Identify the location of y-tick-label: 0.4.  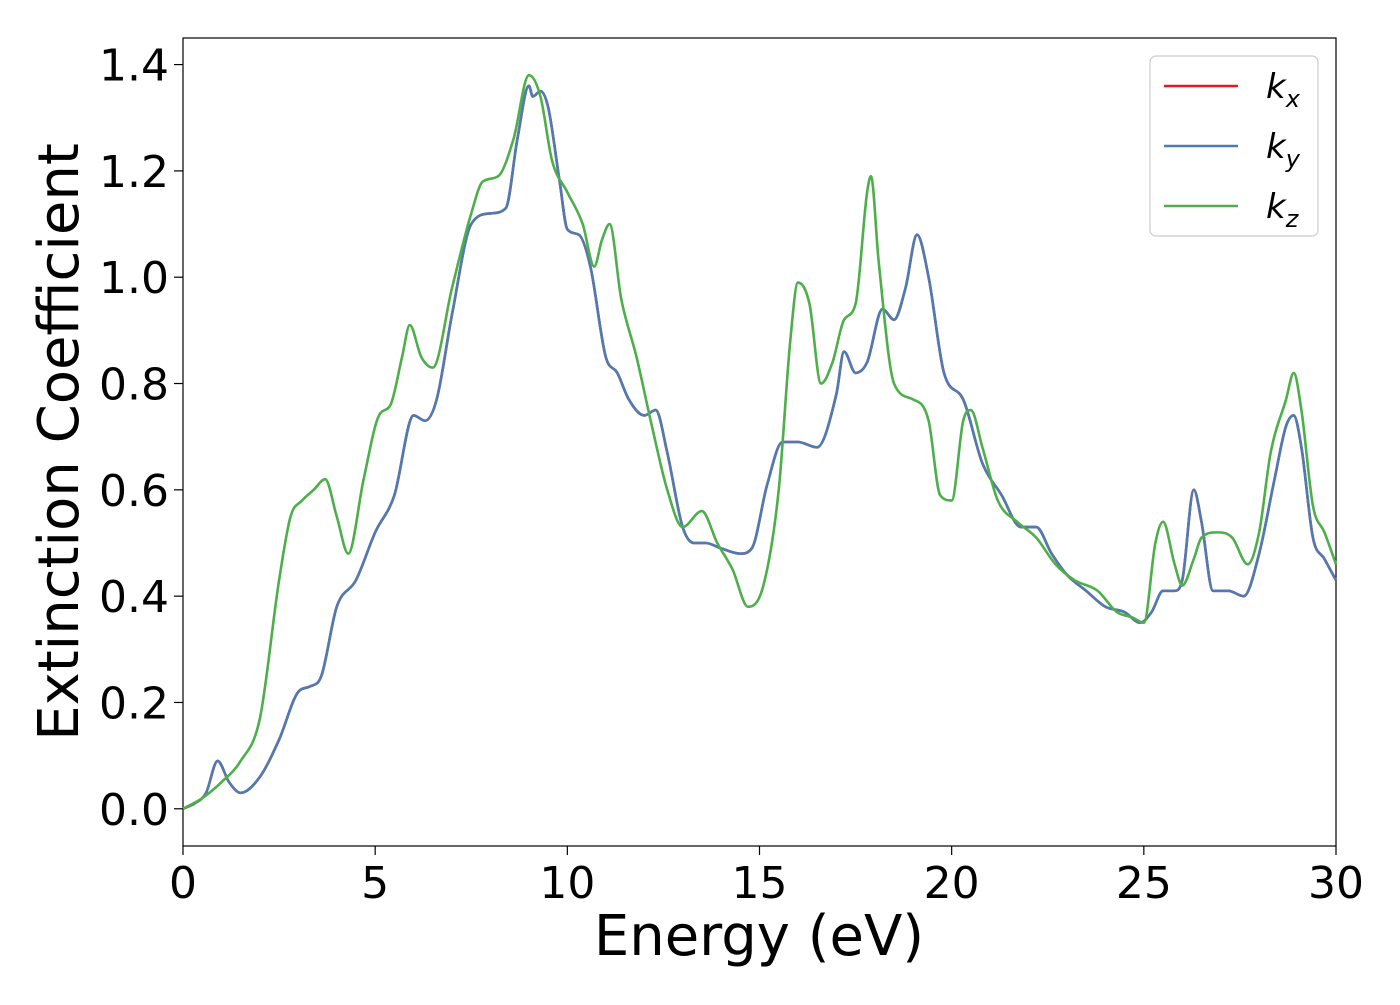
(134, 597).